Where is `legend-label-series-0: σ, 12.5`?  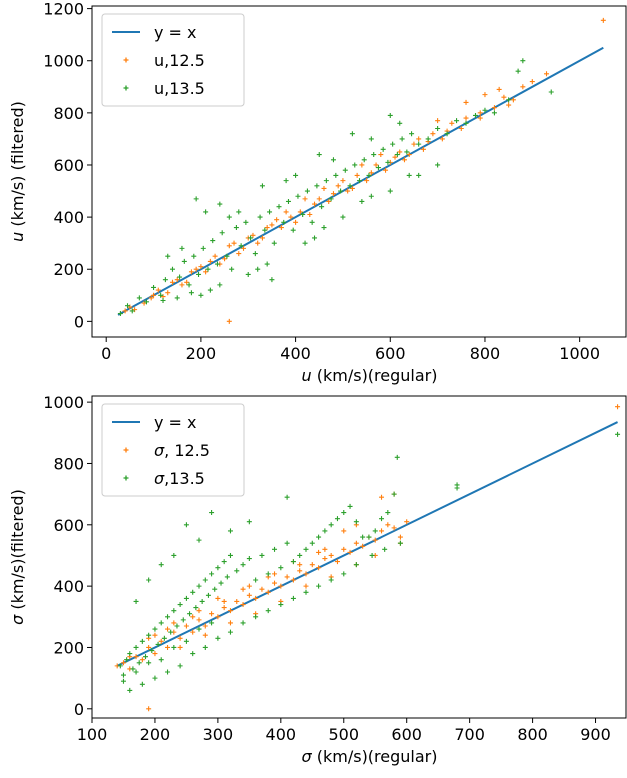 legend-label-series-0: σ, 12.5 is located at coordinates (182, 450).